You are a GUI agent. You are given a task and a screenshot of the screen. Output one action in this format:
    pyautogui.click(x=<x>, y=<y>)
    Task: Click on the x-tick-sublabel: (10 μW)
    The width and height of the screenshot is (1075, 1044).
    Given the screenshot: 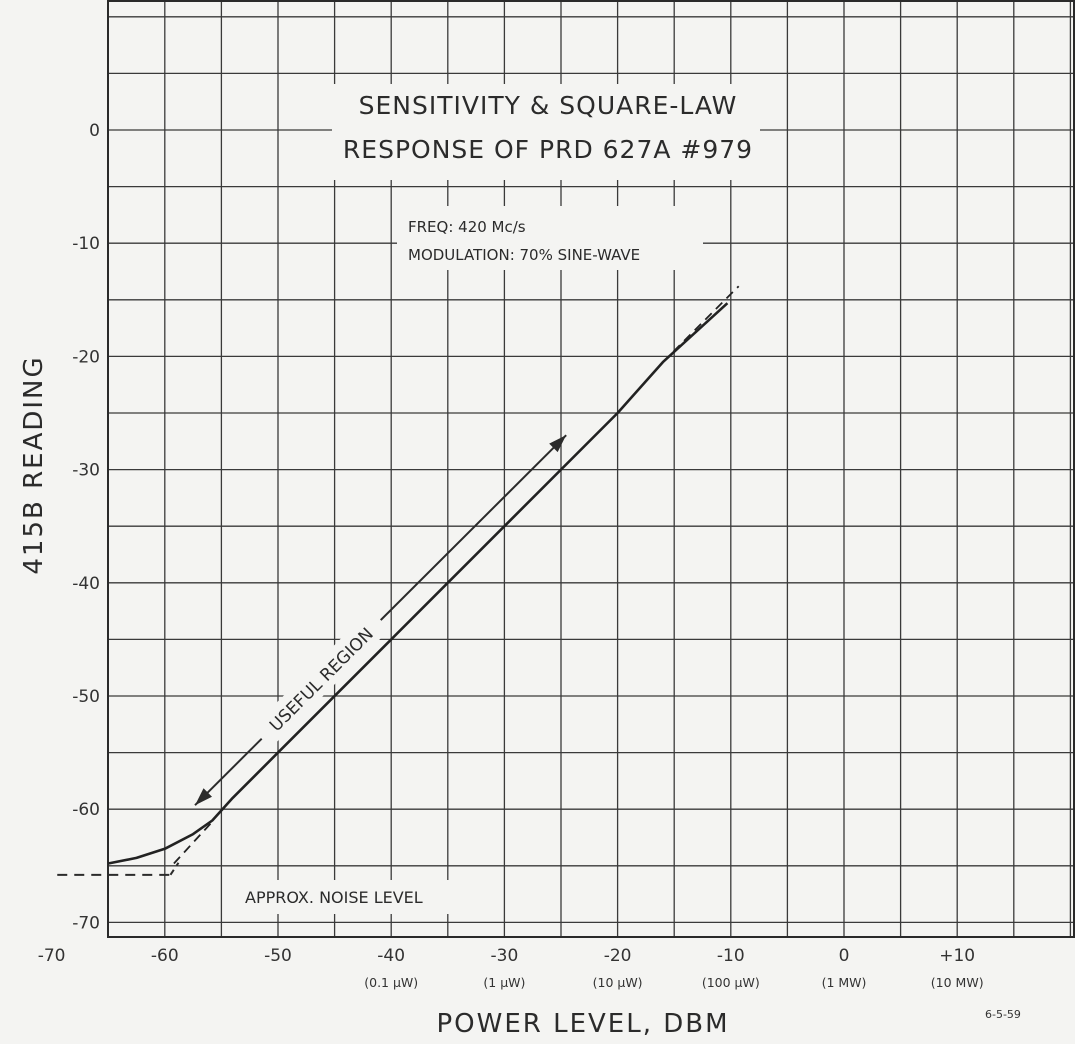 What is the action you would take?
    pyautogui.click(x=618, y=982)
    